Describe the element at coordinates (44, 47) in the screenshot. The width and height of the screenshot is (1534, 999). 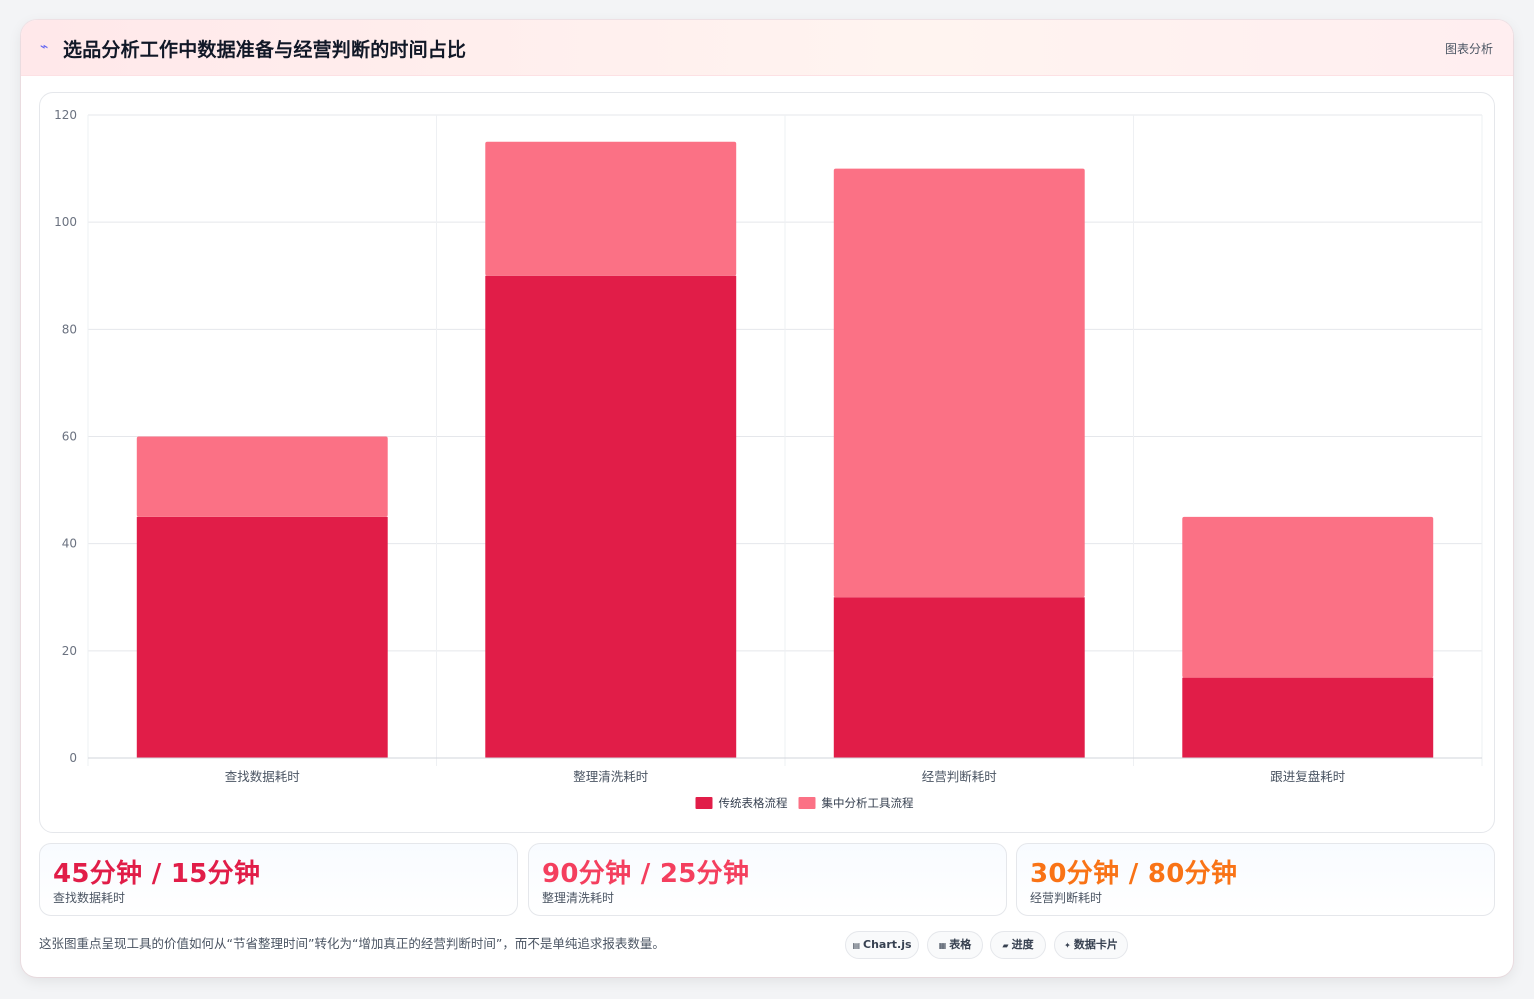
I see `sparkline-icon: ⌁` at that location.